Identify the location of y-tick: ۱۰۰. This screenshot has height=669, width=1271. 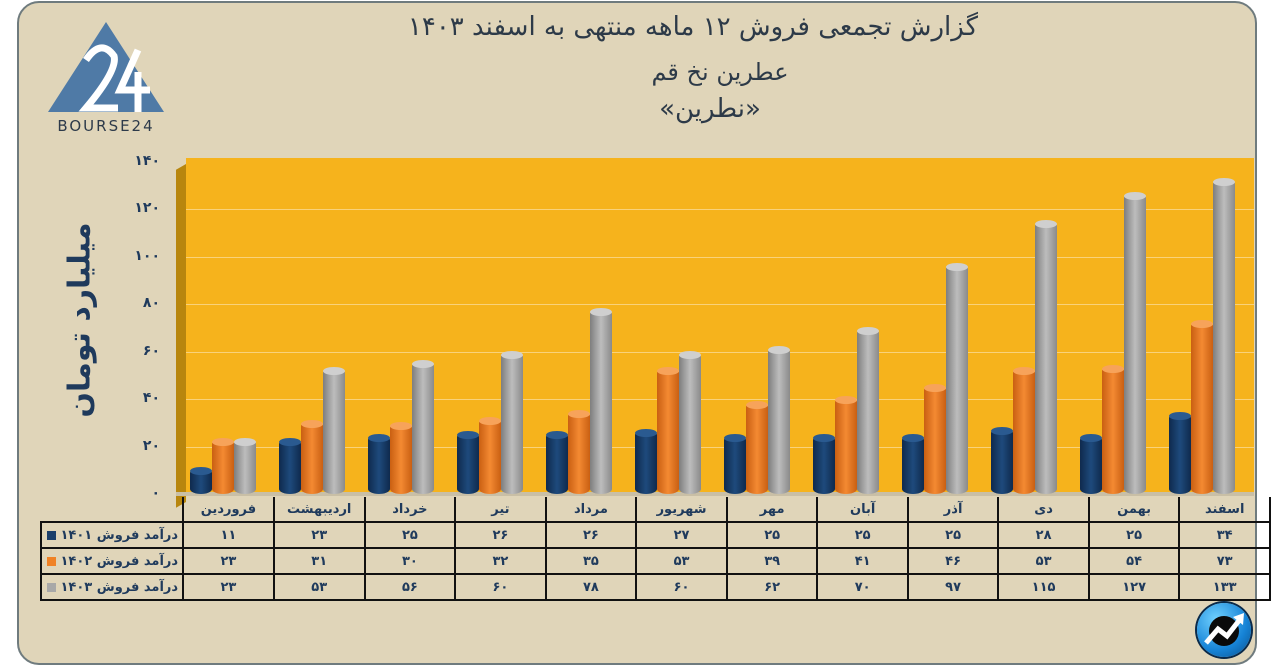
(147, 255).